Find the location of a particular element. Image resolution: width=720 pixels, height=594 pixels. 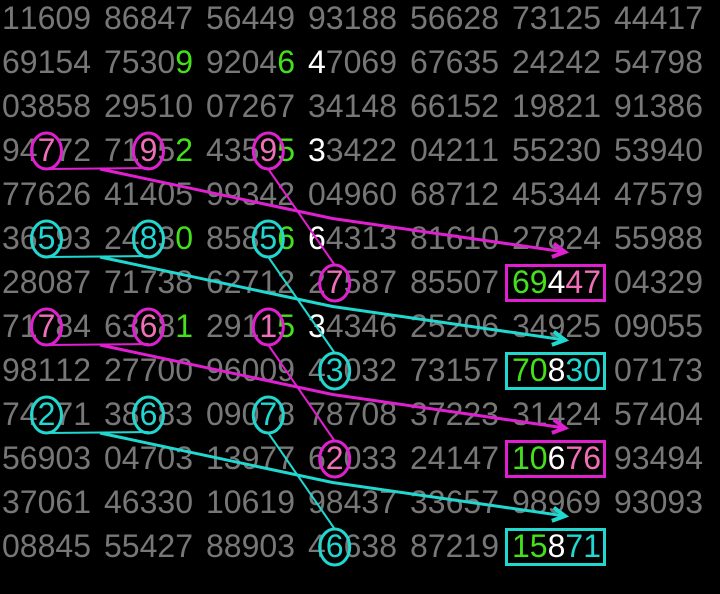

diagonal-line is located at coordinates (301, 481).